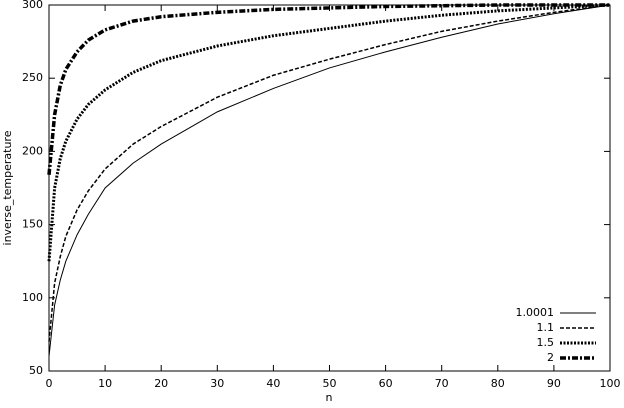 This screenshot has width=624, height=408. What do you see at coordinates (32, 5) in the screenshot?
I see `y-tick-label: 300` at bounding box center [32, 5].